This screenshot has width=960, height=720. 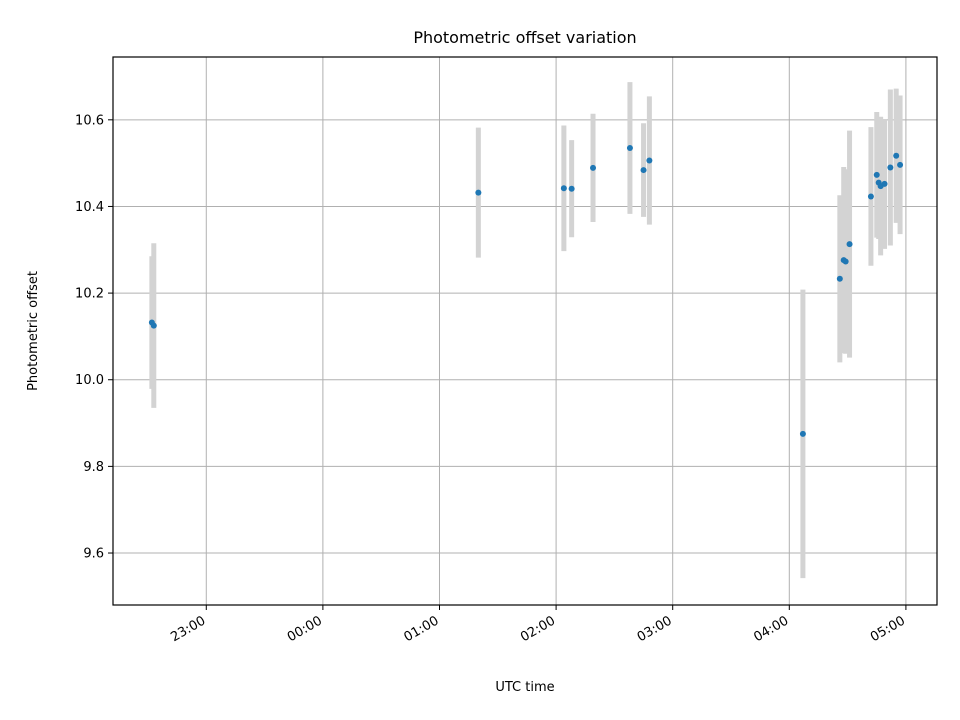 I want to click on x-tick-label: 23:00, so click(x=188, y=629).